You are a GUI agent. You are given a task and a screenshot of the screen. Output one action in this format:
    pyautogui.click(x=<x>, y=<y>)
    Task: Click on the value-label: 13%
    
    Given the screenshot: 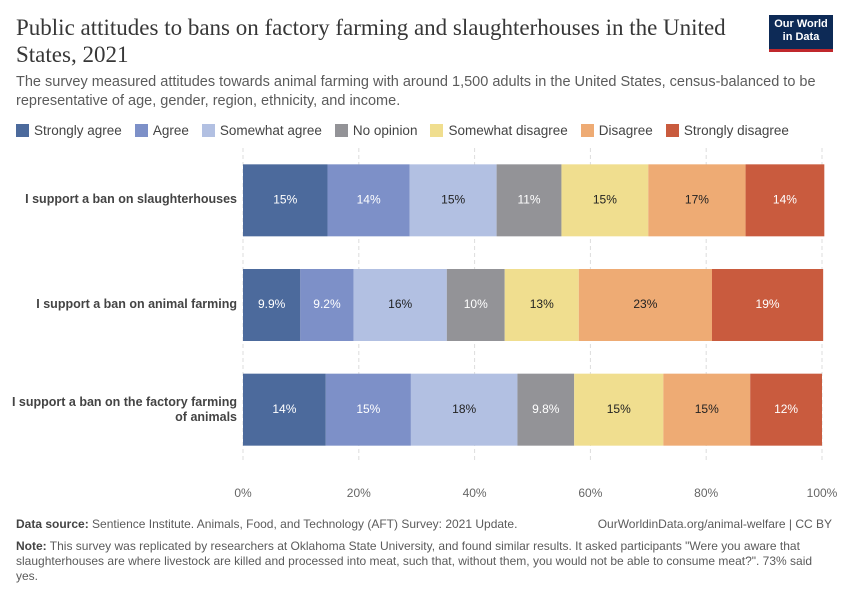 What is the action you would take?
    pyautogui.click(x=542, y=304)
    